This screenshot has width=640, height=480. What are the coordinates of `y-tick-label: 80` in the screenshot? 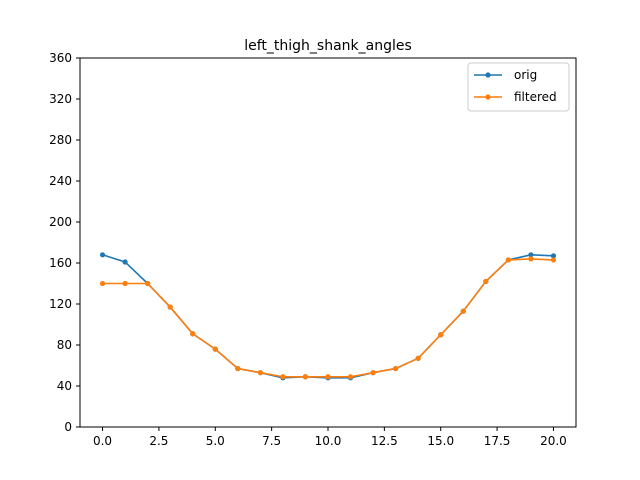 It's located at (64, 345).